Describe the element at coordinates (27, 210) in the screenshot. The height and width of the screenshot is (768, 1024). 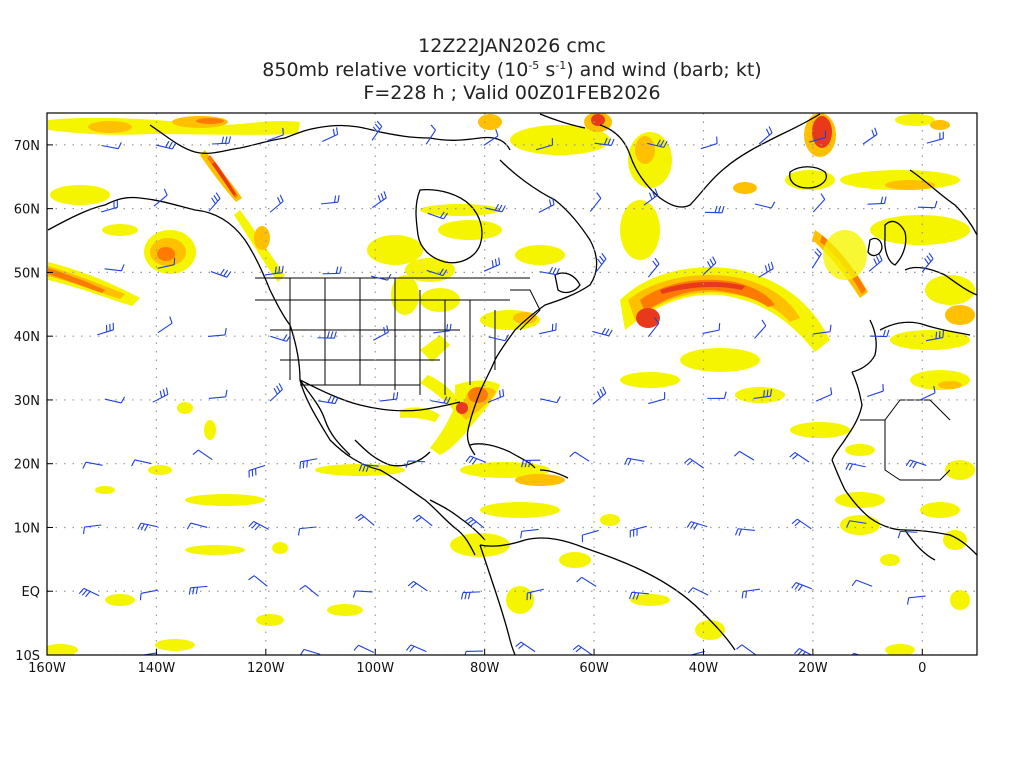
I see `lat-tick-label: 60N` at that location.